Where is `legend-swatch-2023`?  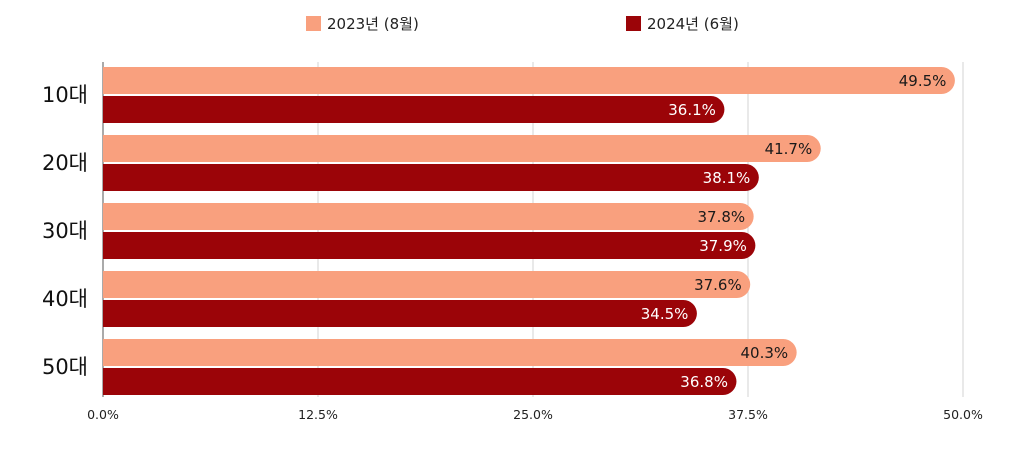
legend-swatch-2023 is located at coordinates (313, 23).